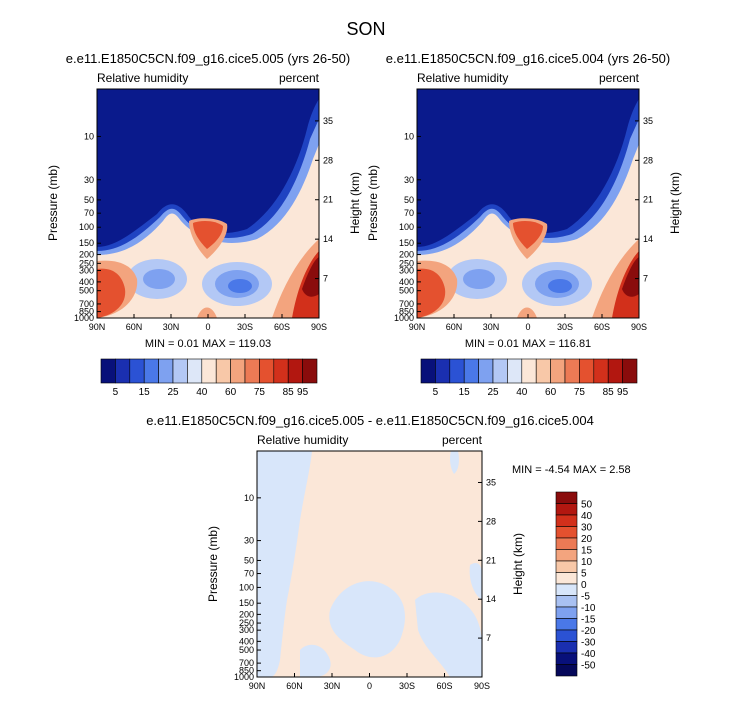 The image size is (733, 701). What do you see at coordinates (588, 654) in the screenshot?
I see `colorbar-label: -40` at bounding box center [588, 654].